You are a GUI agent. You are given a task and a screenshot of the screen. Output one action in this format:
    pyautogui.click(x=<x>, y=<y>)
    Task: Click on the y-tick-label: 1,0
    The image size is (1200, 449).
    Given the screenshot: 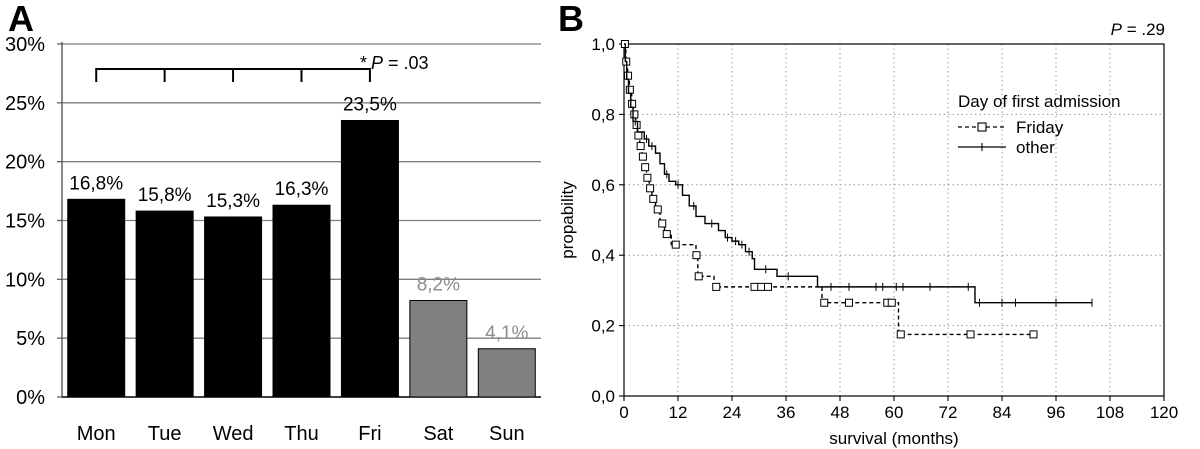 What is the action you would take?
    pyautogui.click(x=603, y=44)
    